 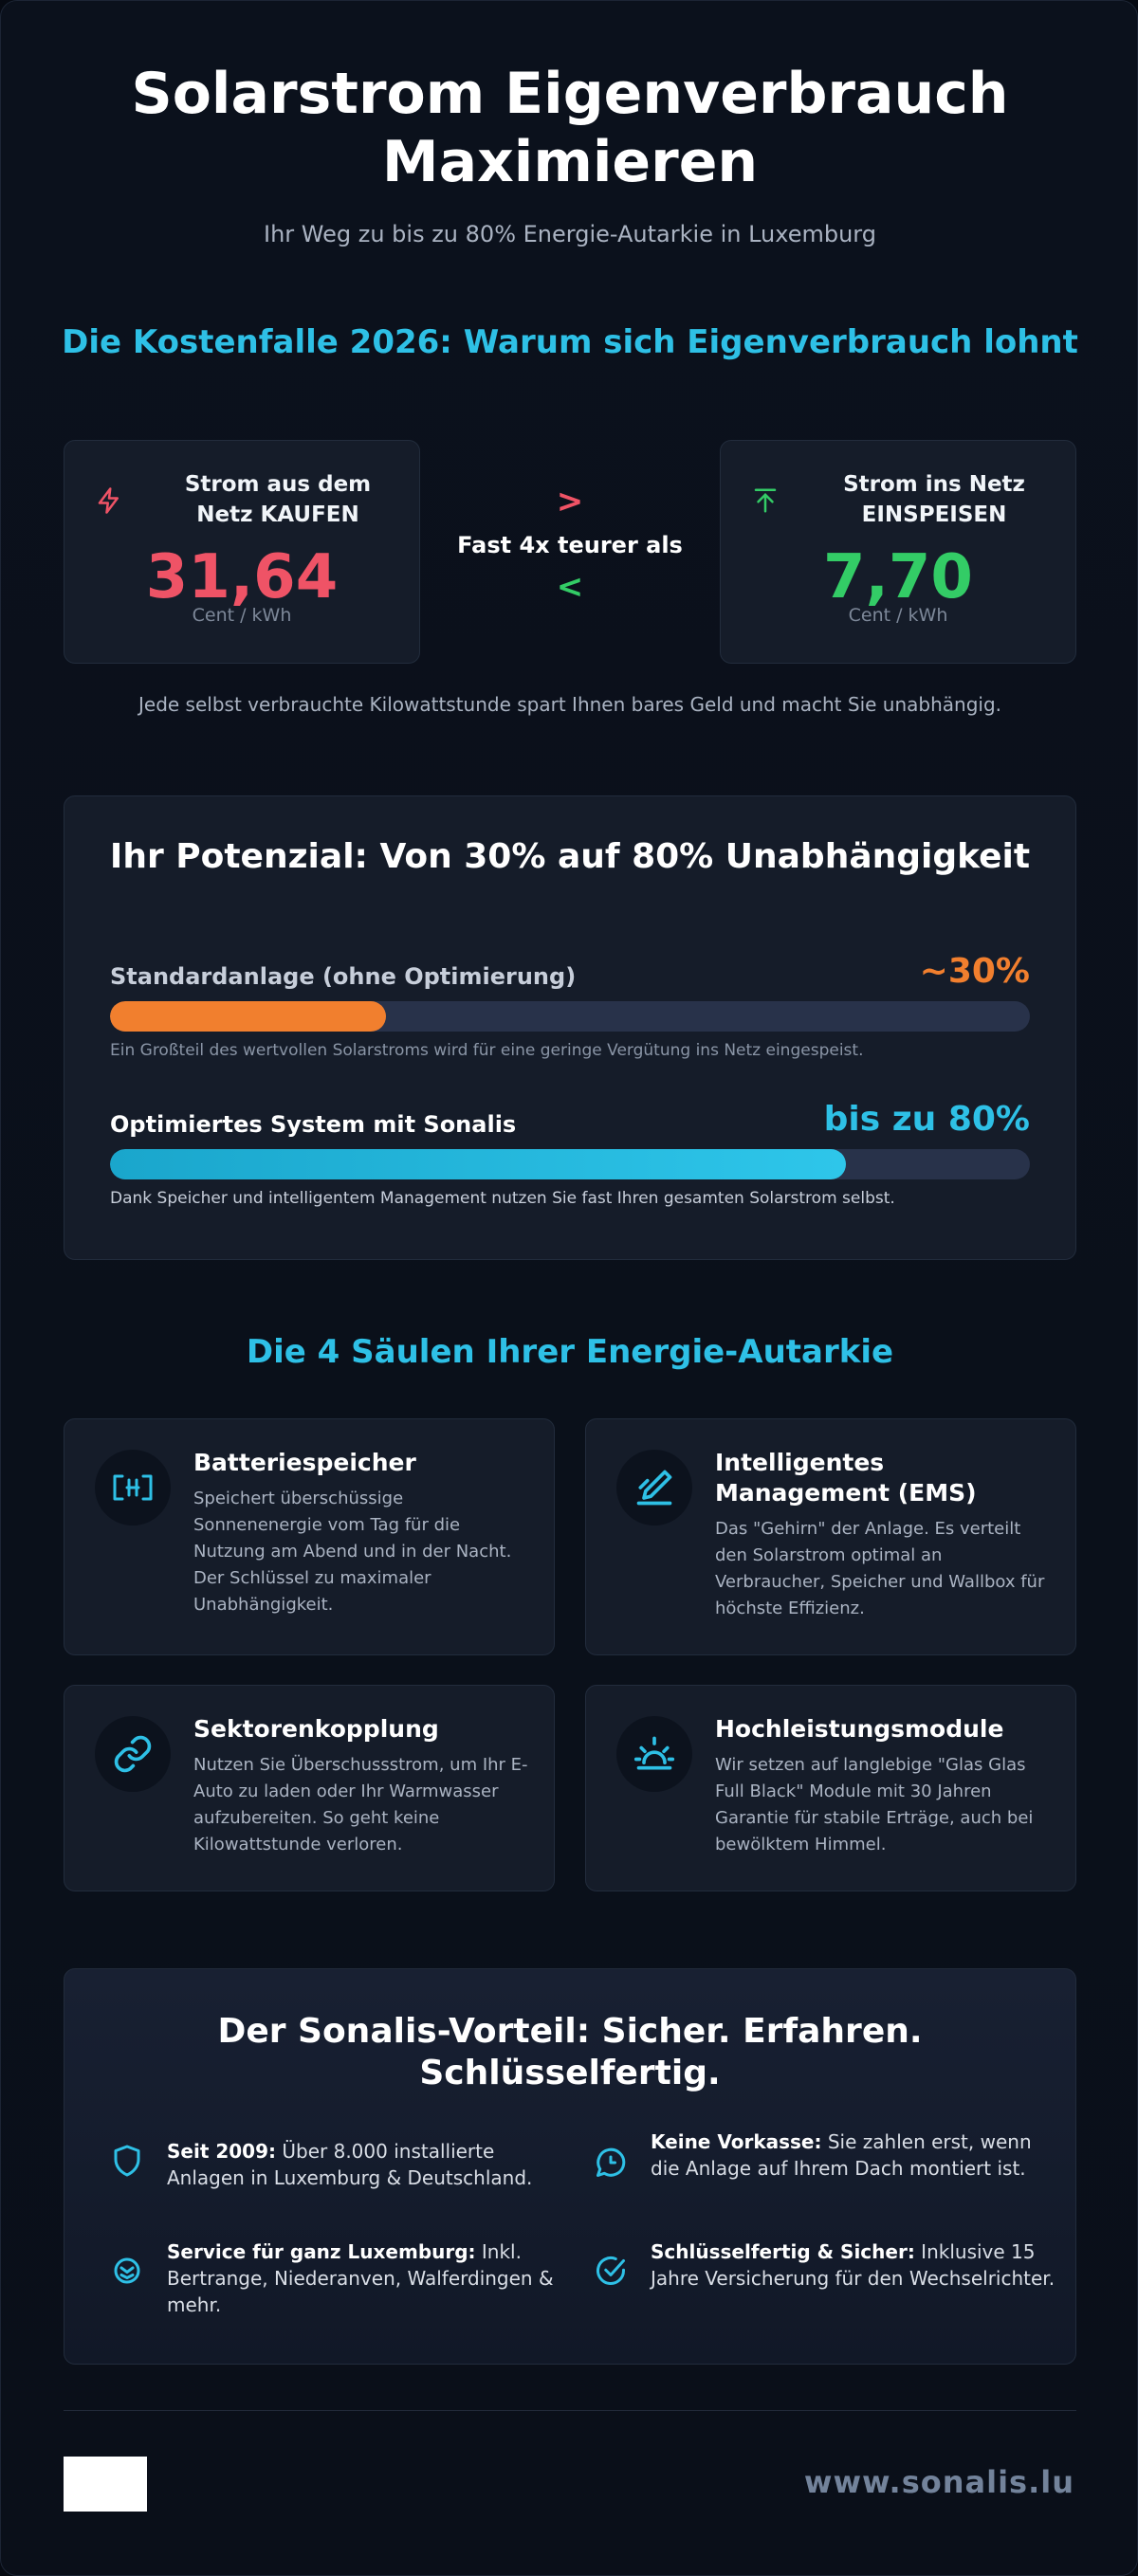 What do you see at coordinates (105, 2484) in the screenshot?
I see `company-logo` at bounding box center [105, 2484].